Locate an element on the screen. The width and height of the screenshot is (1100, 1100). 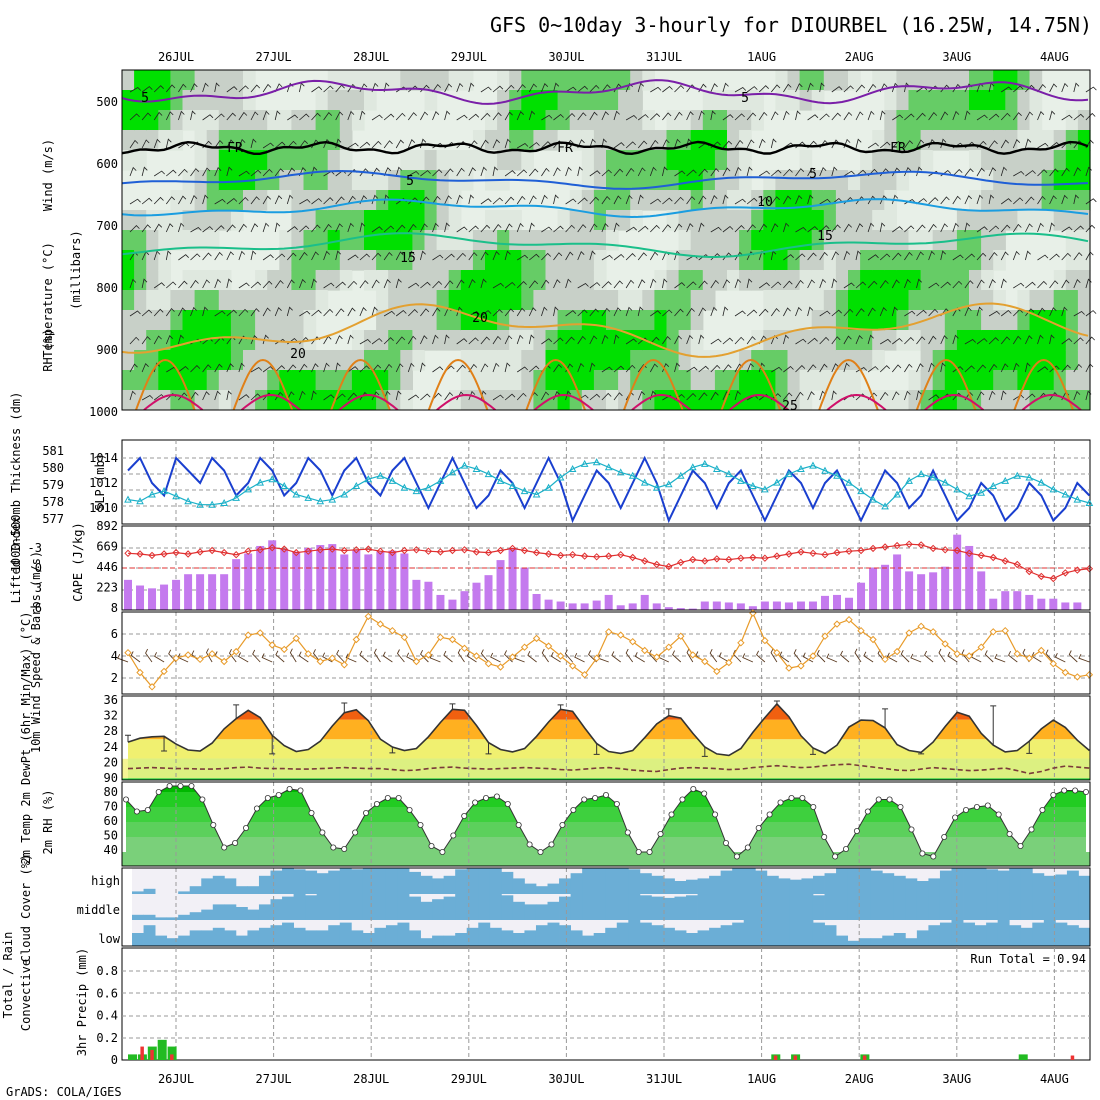
date-label-top: 4AUG is located at coordinates (1054, 57).